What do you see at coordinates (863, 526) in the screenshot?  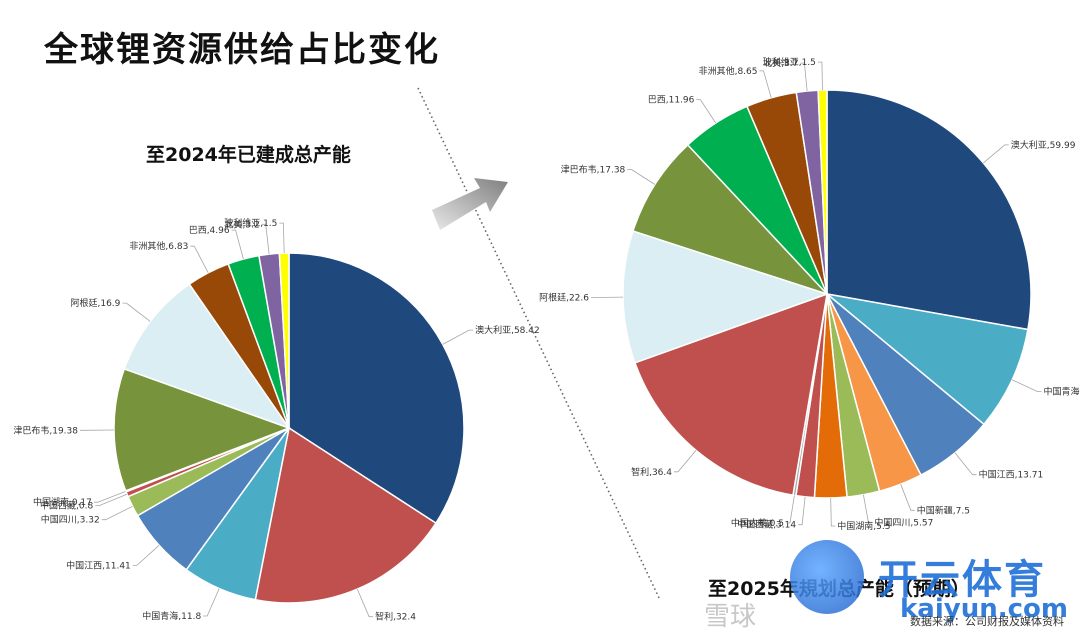 I see `slice-label: 中国湖南,5.5` at bounding box center [863, 526].